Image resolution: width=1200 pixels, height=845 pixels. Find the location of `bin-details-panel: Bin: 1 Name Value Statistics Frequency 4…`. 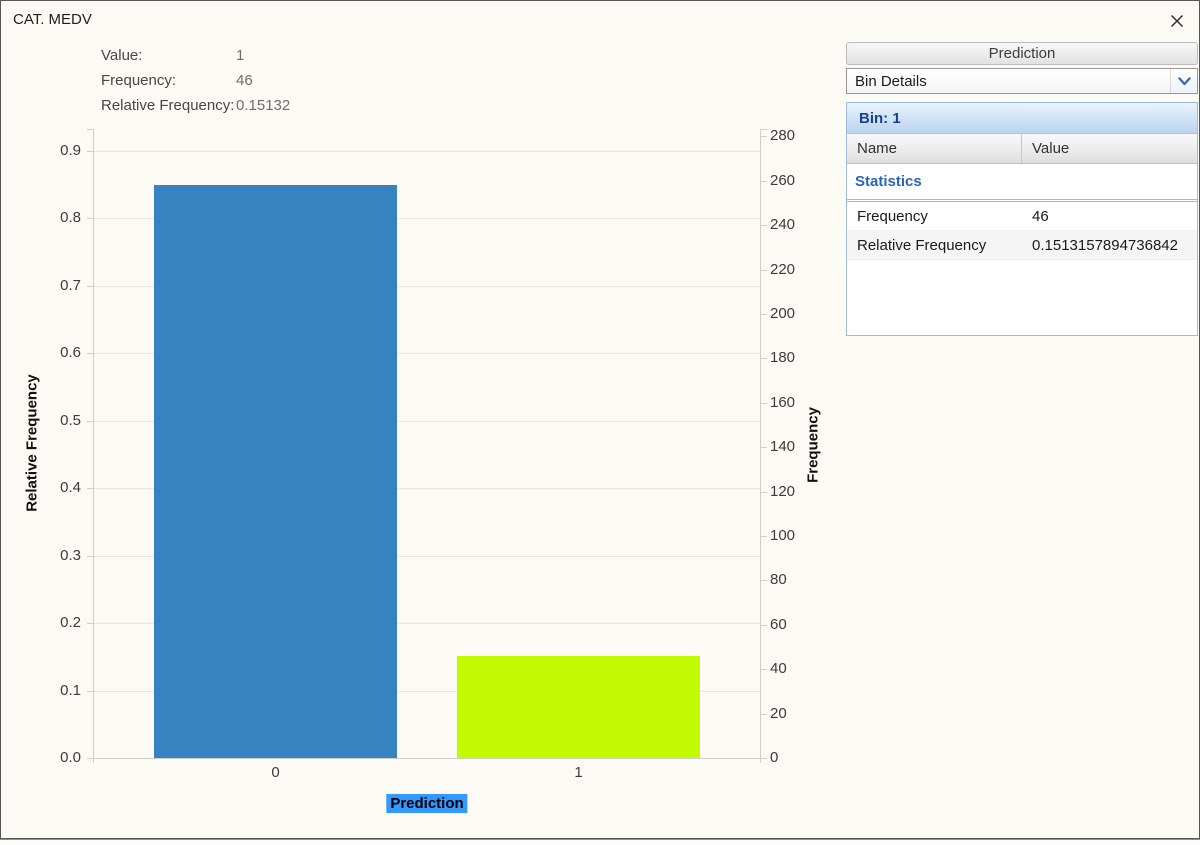

bin-details-panel: Bin: 1 Name Value Statistics Frequency 4… is located at coordinates (1022, 219).